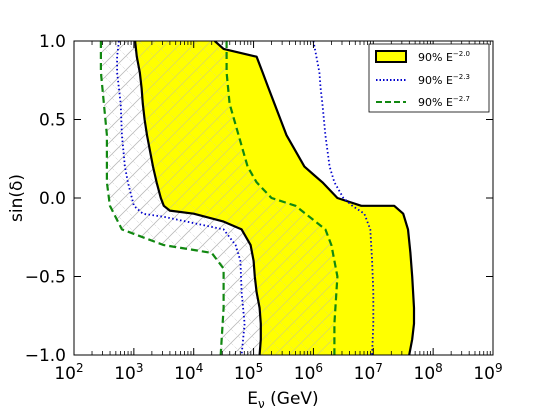 Image resolution: width=554 pixels, height=415 pixels. Describe the element at coordinates (52, 42) in the screenshot. I see `y-tick-label: 1.0` at that location.